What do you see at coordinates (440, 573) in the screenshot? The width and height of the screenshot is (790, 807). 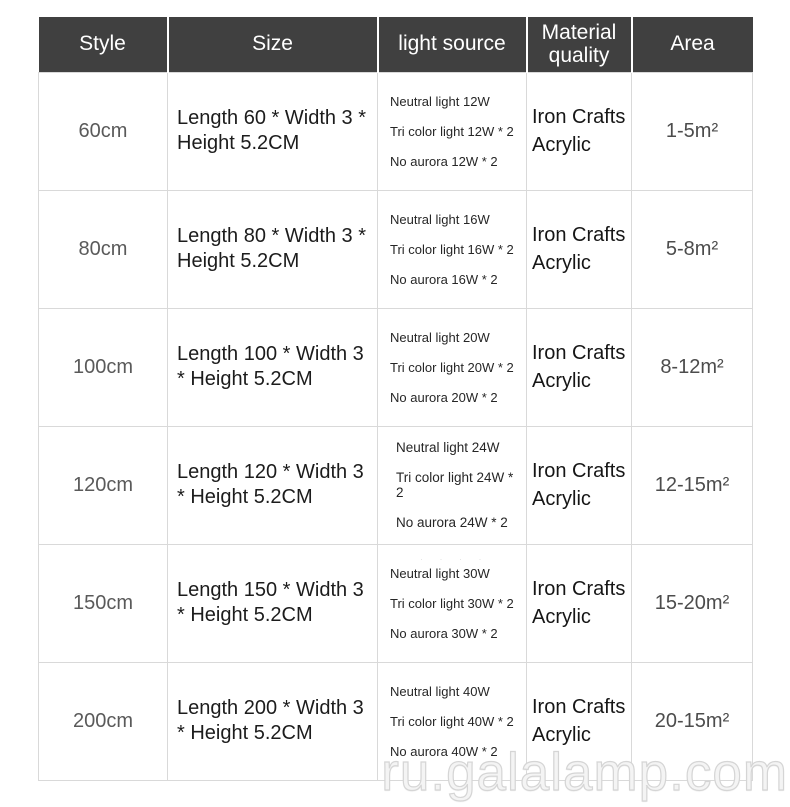 I see `light-source-line: Neutral light 30W` at bounding box center [440, 573].